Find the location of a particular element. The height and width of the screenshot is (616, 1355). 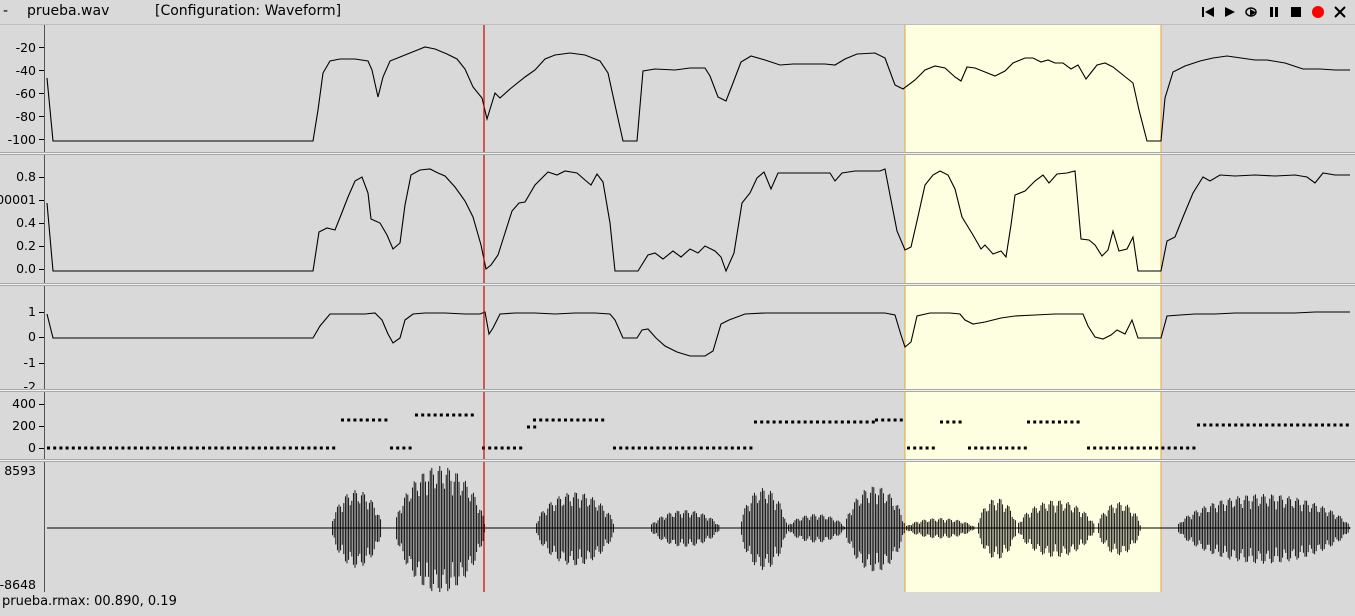

playback-controls is located at coordinates (1274, 12).